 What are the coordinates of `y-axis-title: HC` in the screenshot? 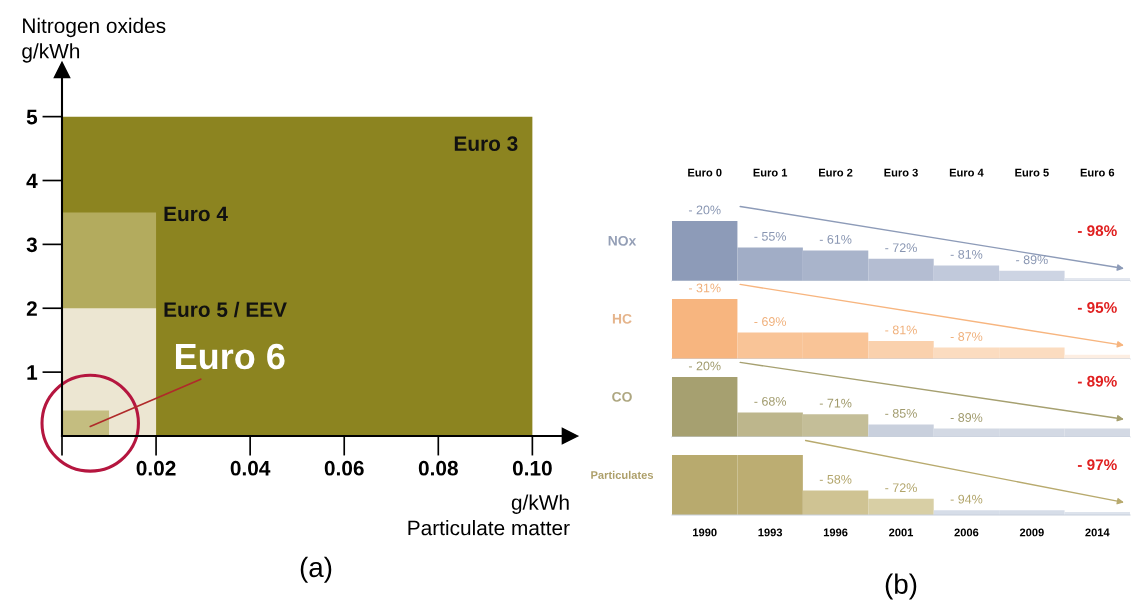 It's located at (622, 318).